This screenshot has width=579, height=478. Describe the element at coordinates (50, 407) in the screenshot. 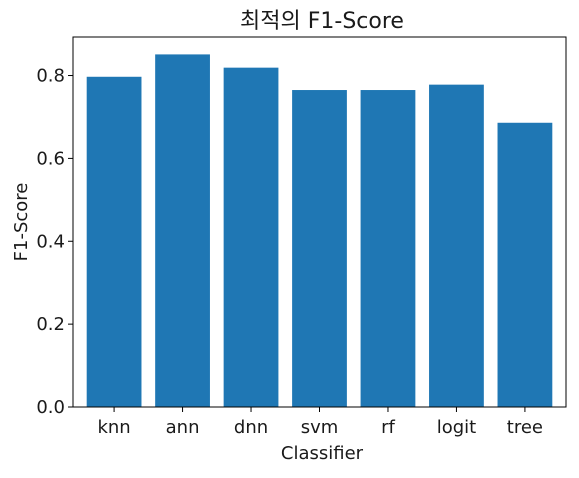

I see `y-tick-label: 0.0` at that location.